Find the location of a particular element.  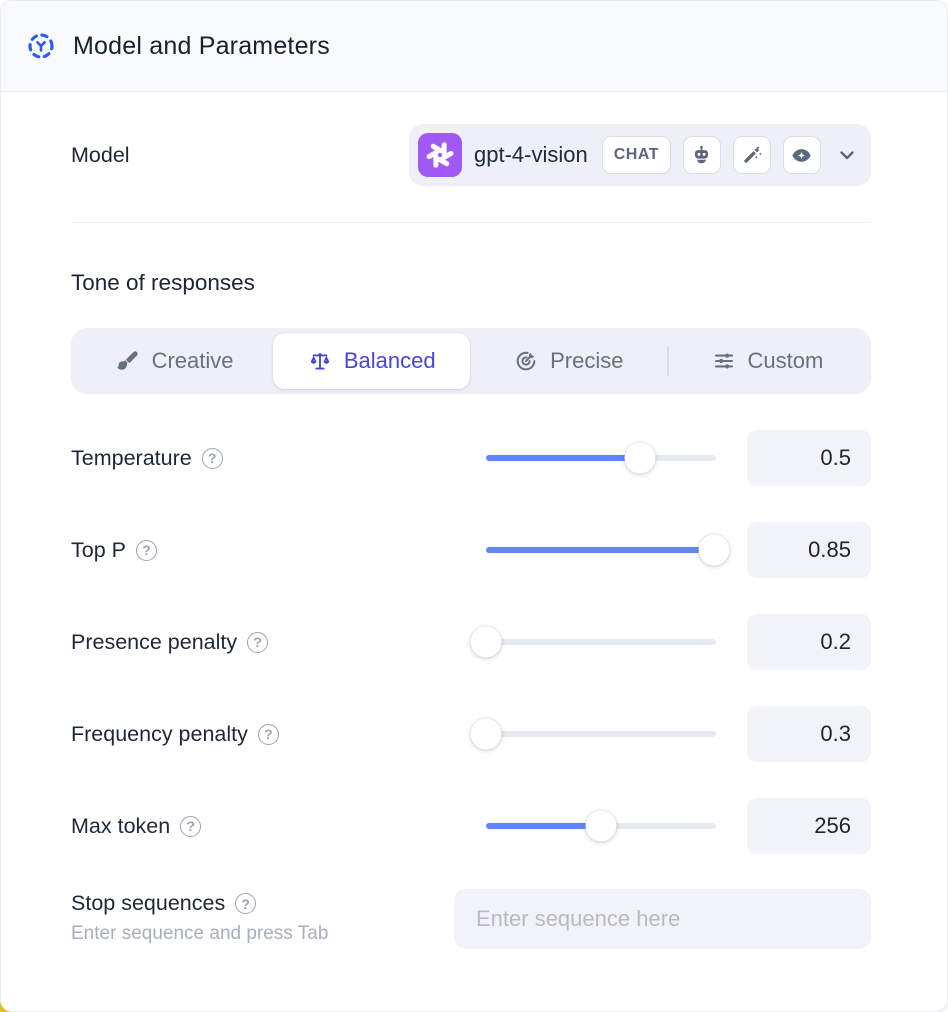

stop-sequences-label: Stop sequences is located at coordinates (148, 903).